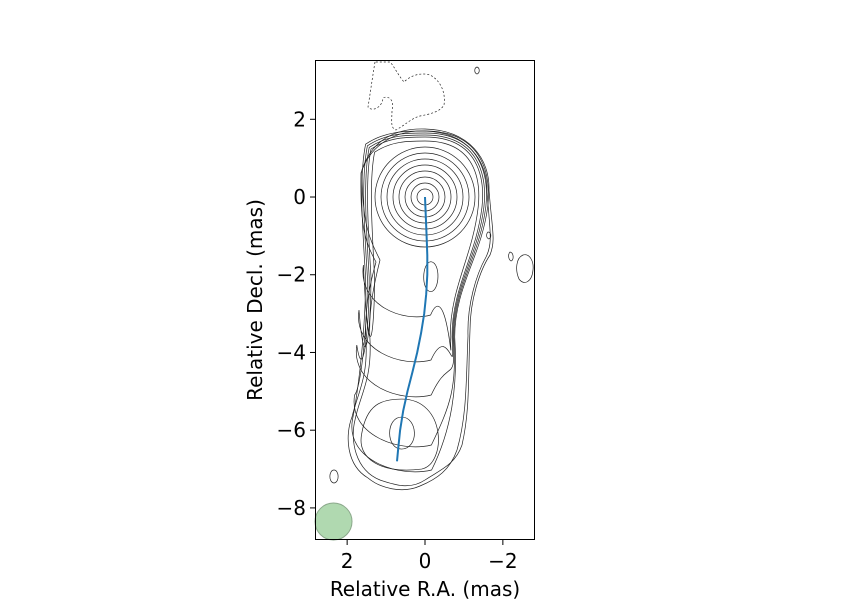 The width and height of the screenshot is (850, 600). I want to click on x-tick-label: 2, so click(347, 561).